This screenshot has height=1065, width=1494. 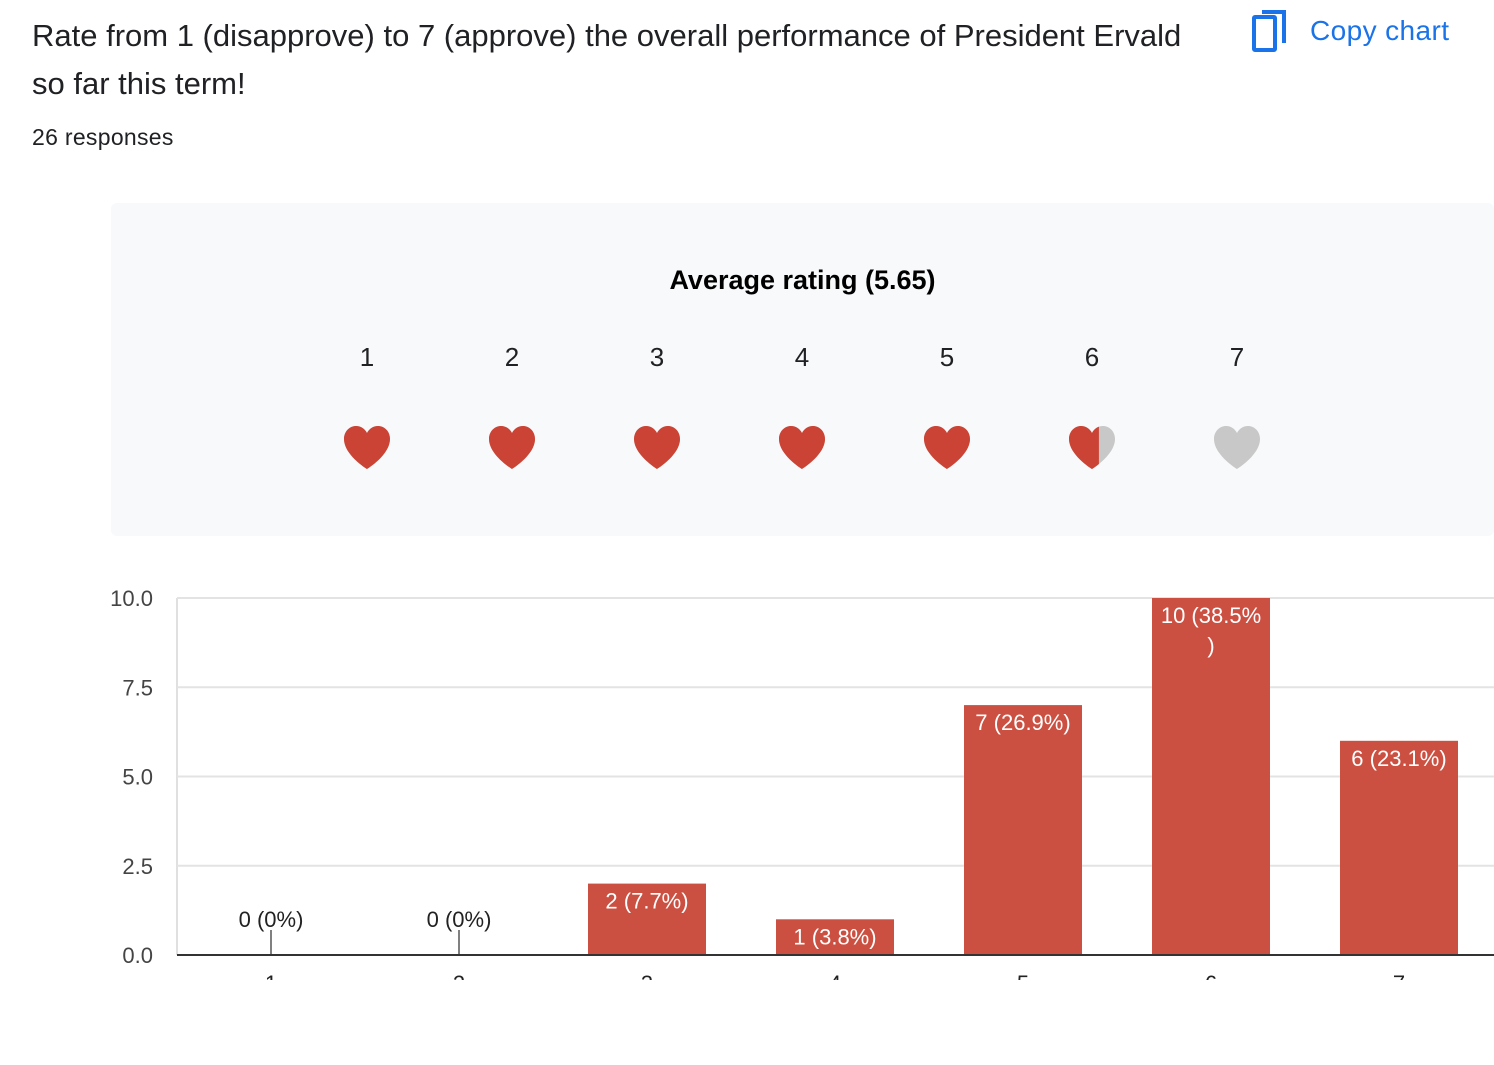 I want to click on copy-chart-button: Copy chart, so click(x=1350, y=31).